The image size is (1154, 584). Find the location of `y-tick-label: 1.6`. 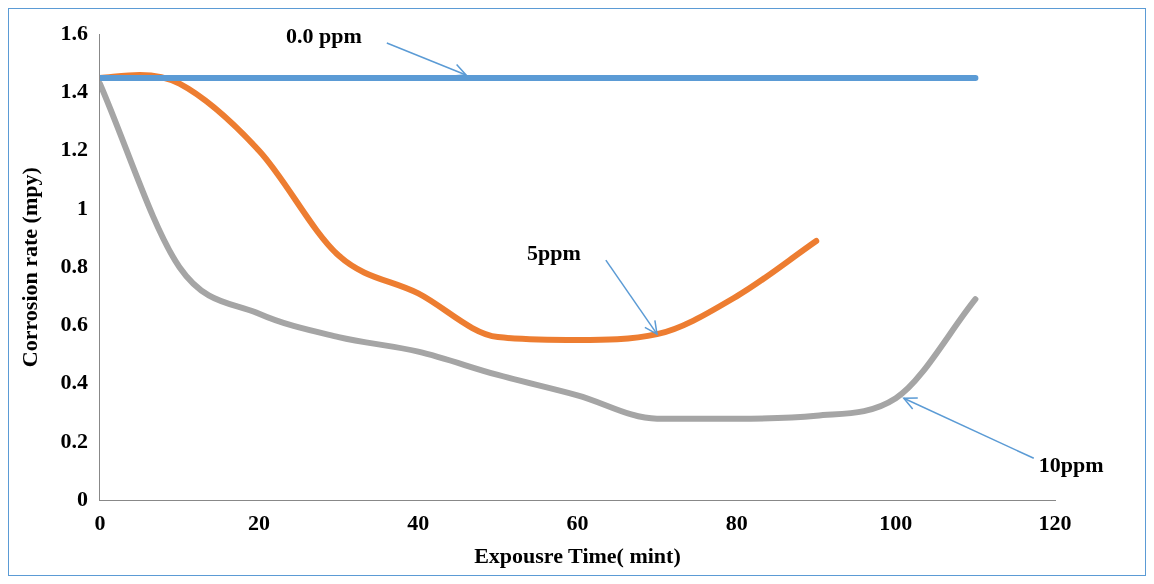

y-tick-label: 1.6 is located at coordinates (74, 32).